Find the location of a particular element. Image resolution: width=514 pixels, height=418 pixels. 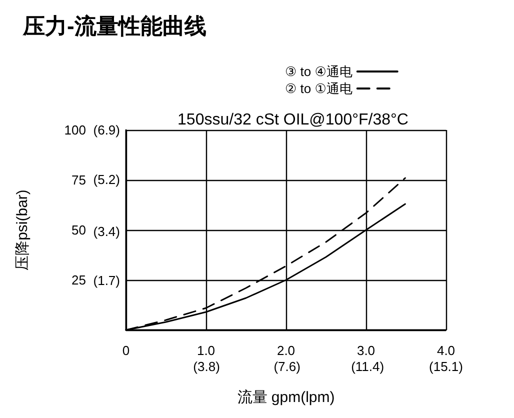

y-tick-label: 25 is located at coordinates (79, 280).